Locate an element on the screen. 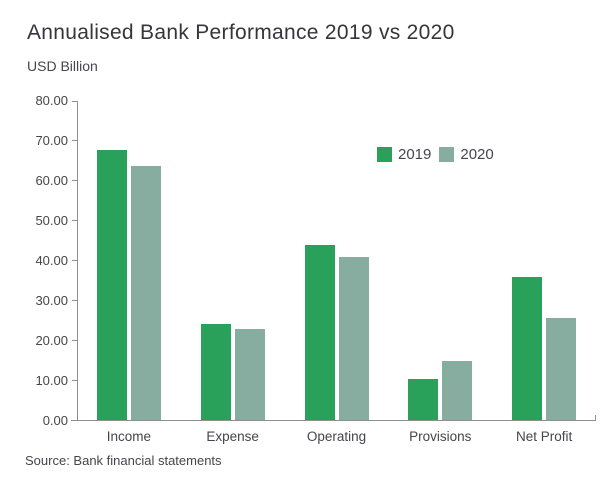 The image size is (600, 488). x-axis-category-label: Income is located at coordinates (129, 436).